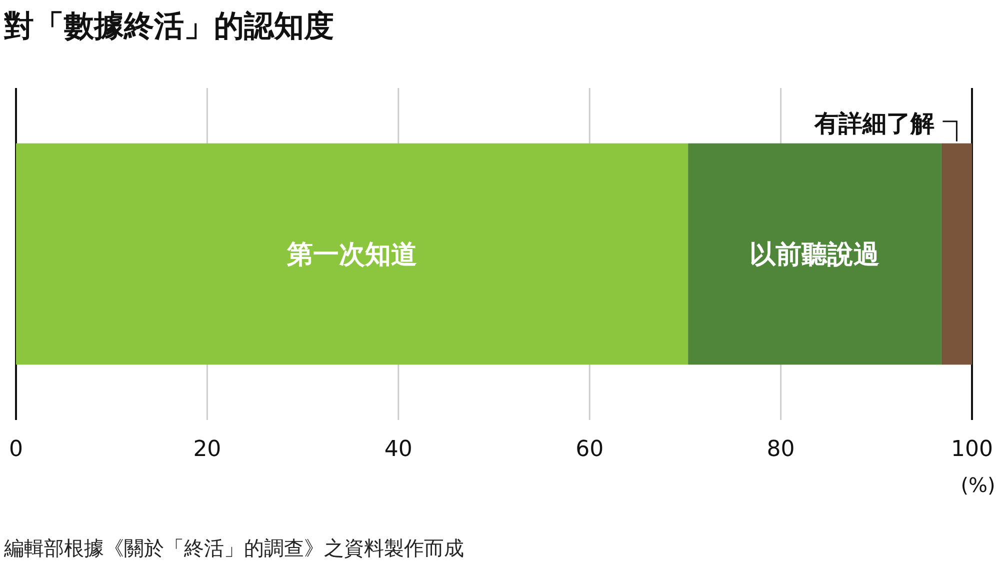 The image size is (1000, 570). I want to click on series-label: 有詳細了解, so click(874, 123).